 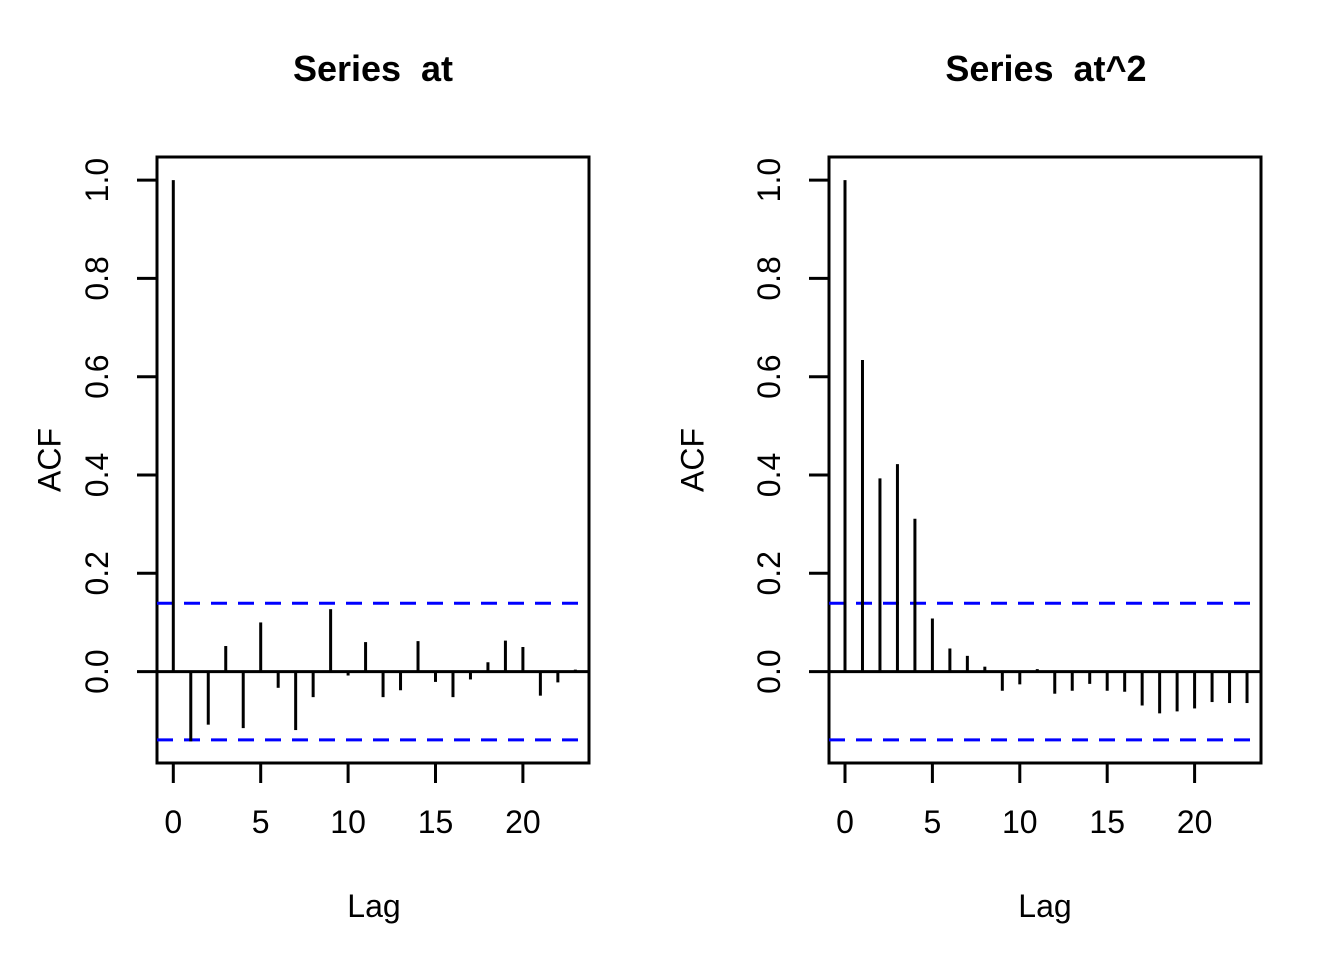 I want to click on x-axis-label-right: Lag, so click(x=1045, y=906).